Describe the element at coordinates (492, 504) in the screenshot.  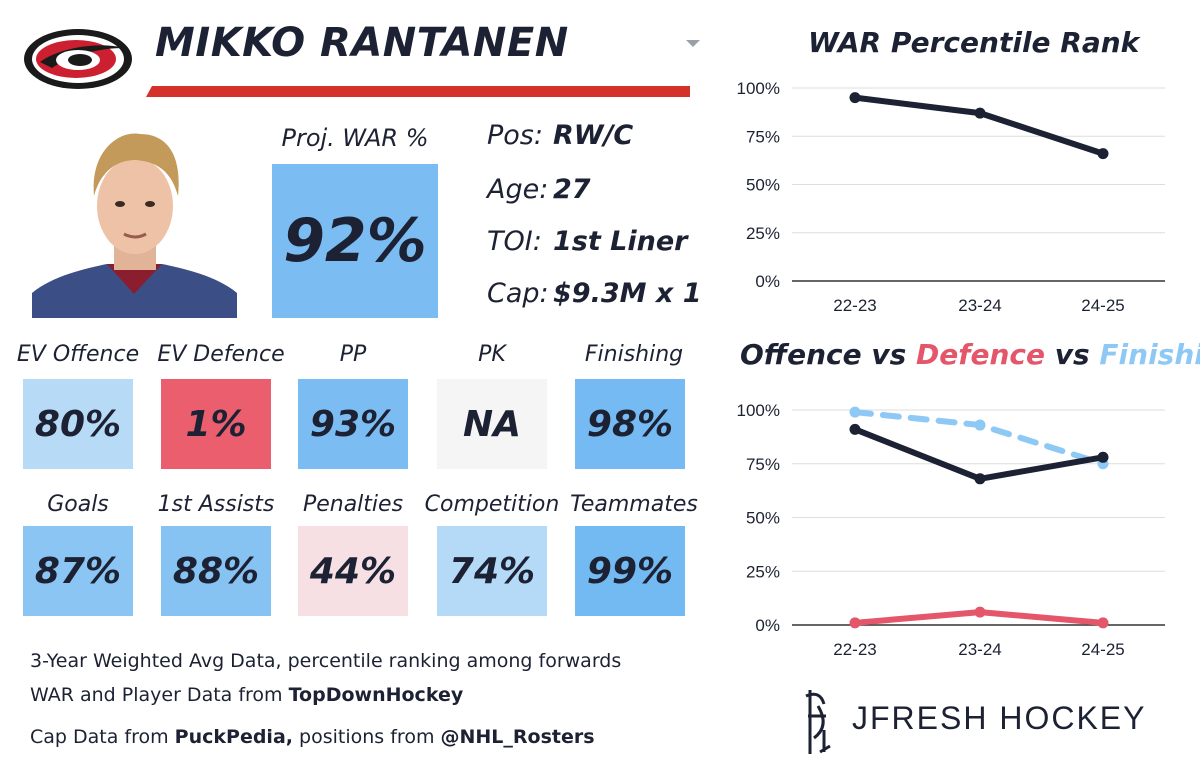
I see `stat-label-competition: Competition` at that location.